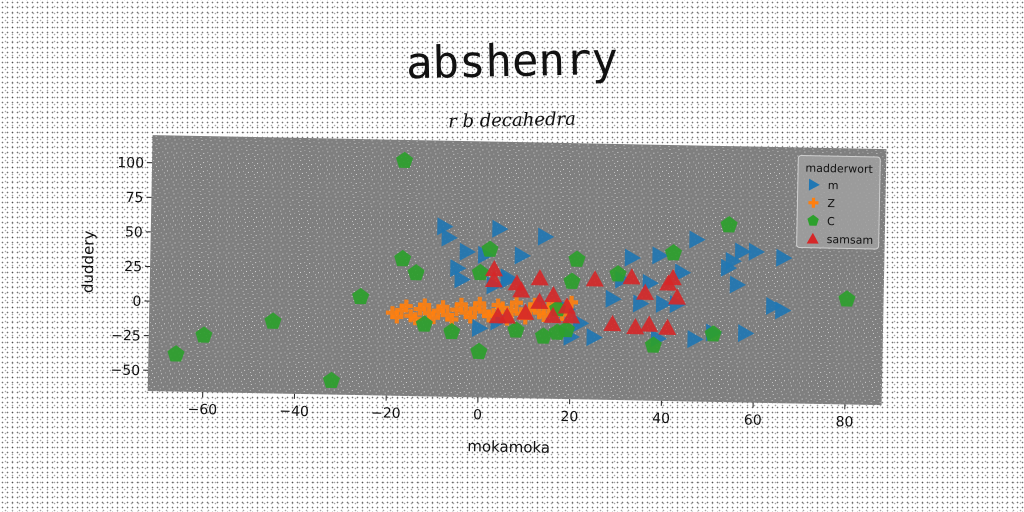  What do you see at coordinates (813, 220) in the screenshot?
I see `legend-marker-c` at bounding box center [813, 220].